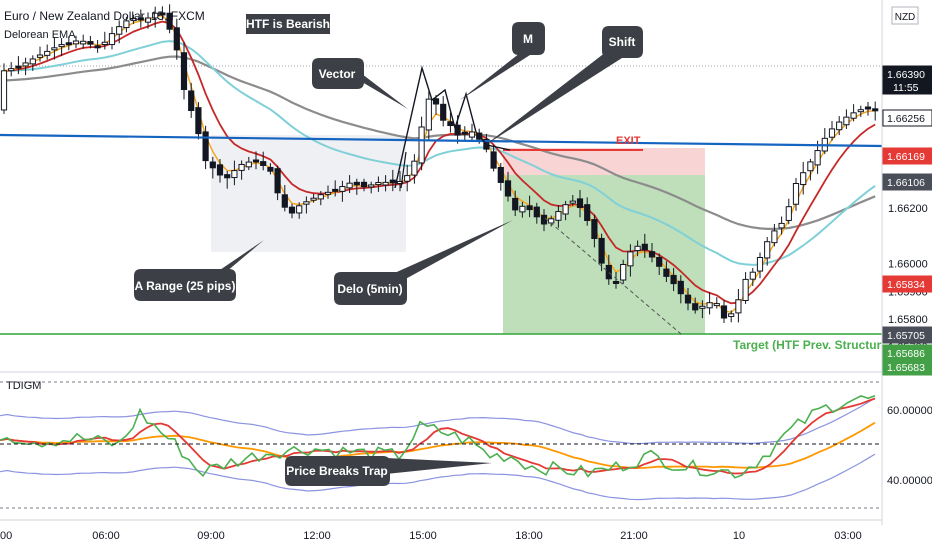 The height and width of the screenshot is (555, 932). I want to click on price-tag-value: 1.65834, so click(906, 285).